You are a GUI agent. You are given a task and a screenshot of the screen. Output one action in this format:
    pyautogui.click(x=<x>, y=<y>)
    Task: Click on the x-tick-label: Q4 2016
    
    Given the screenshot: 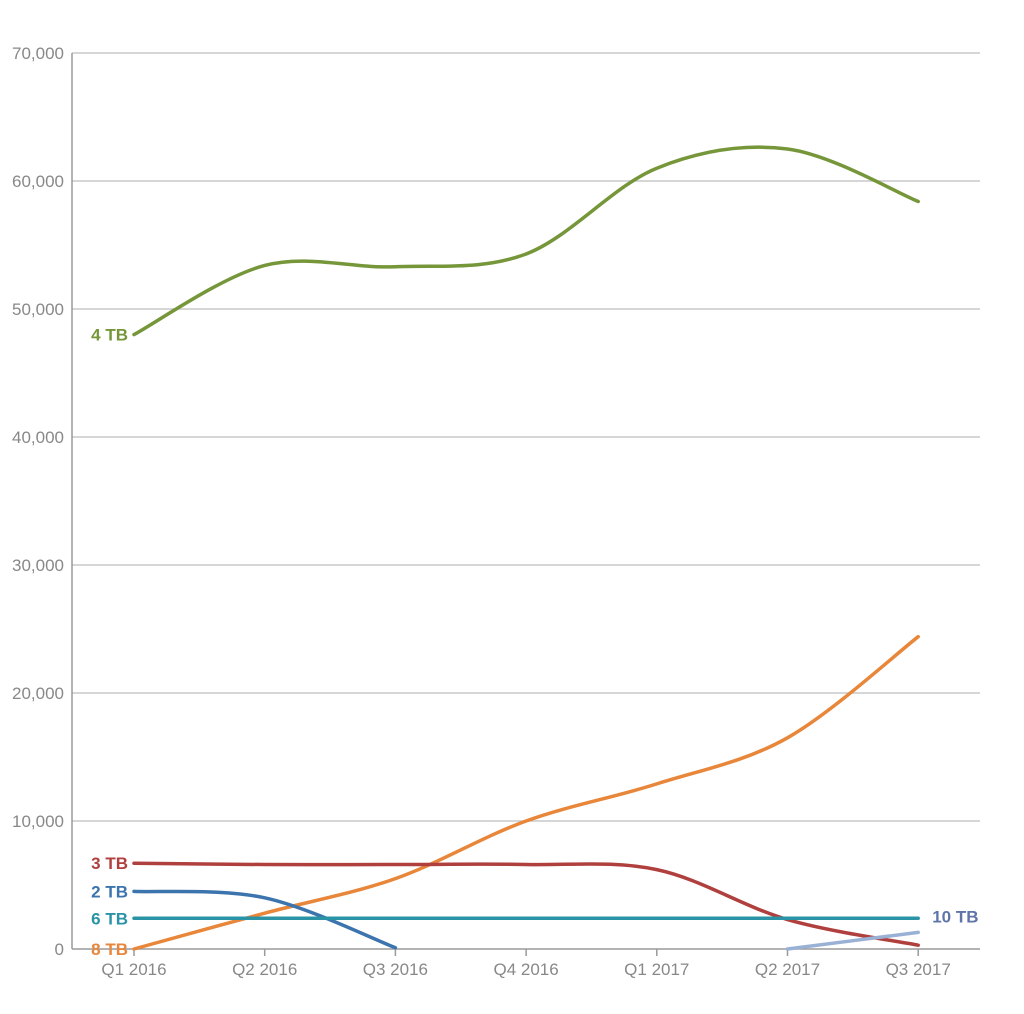 What is the action you would take?
    pyautogui.click(x=525, y=969)
    